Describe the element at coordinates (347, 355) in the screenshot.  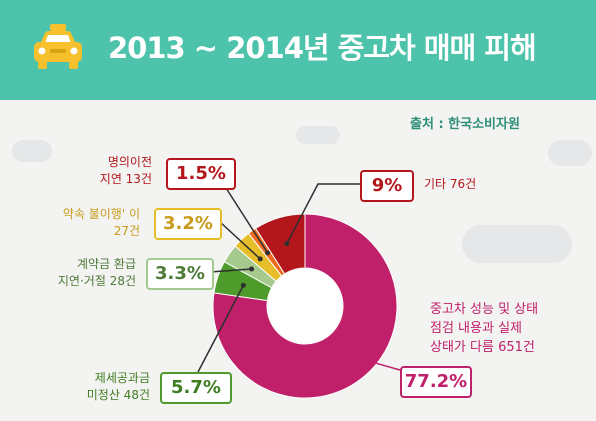
I see `leader-dot-condition` at that location.